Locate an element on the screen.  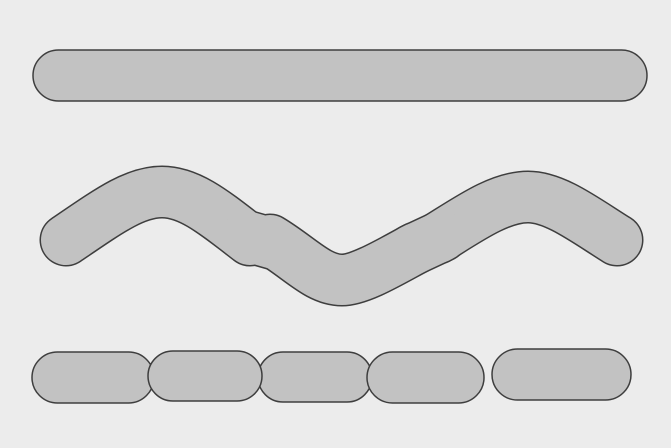
straight-capsule is located at coordinates (340, 75).